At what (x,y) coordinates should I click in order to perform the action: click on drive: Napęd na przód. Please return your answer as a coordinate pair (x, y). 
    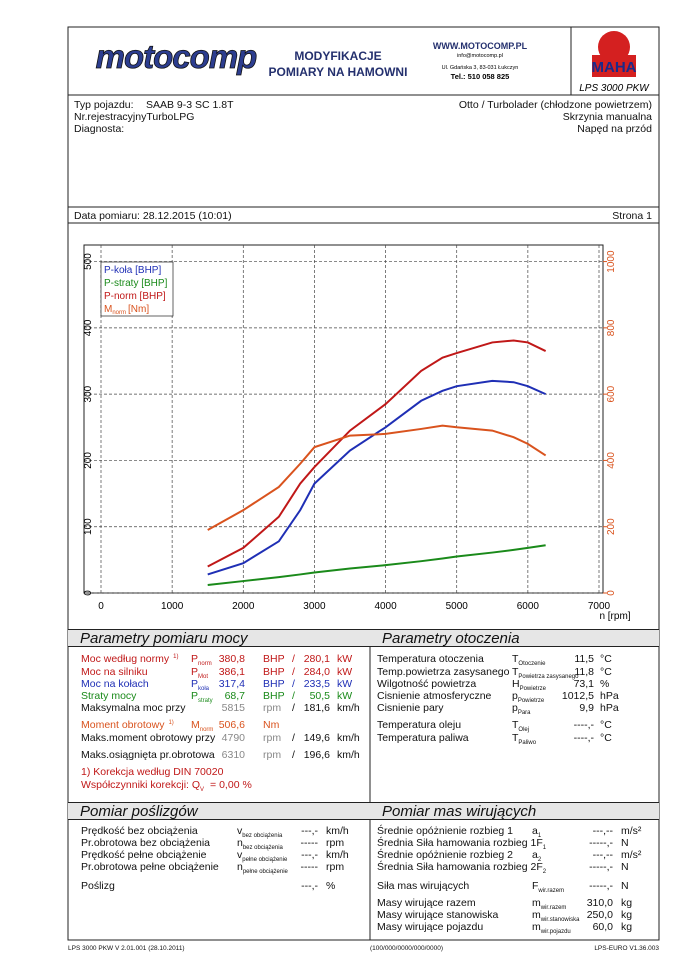
    Looking at the image, I should click on (614, 129).